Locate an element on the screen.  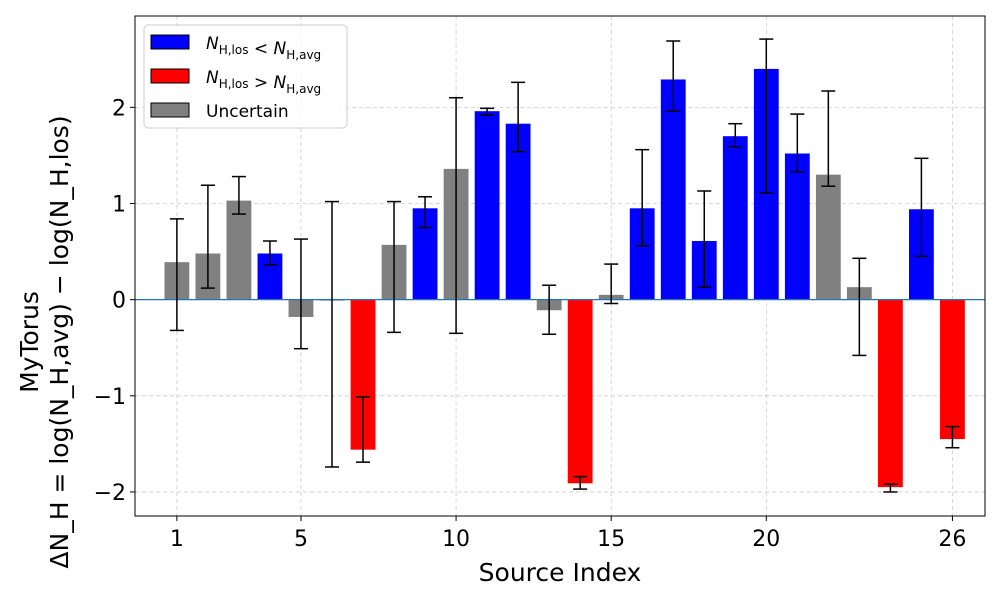
legend-swatch-higher is located at coordinates (170, 76).